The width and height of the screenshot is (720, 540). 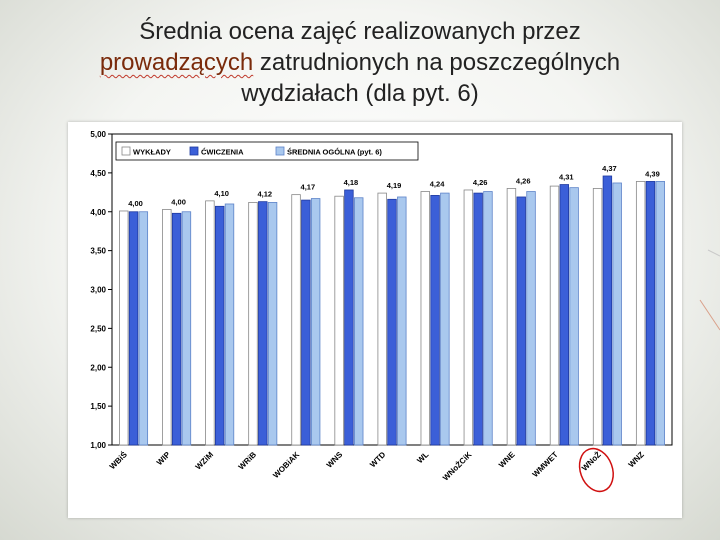 What do you see at coordinates (98, 173) in the screenshot?
I see `y-tick-label: 4,50` at bounding box center [98, 173].